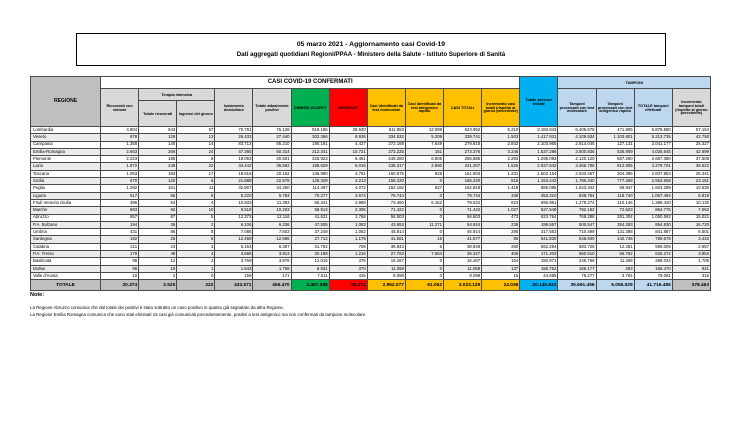 The width and height of the screenshot is (740, 430). Describe the element at coordinates (234, 276) in the screenshot. I see `value-cell: 159` at that location.